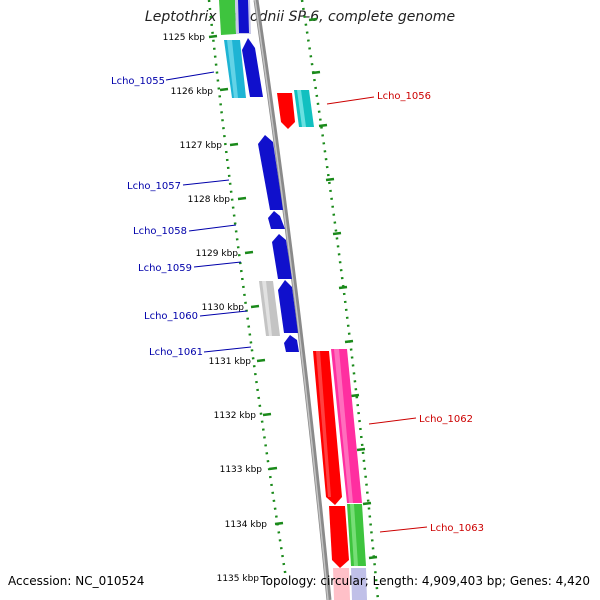 The image size is (600, 600). I want to click on gene-label: Lcho_1056, so click(404, 96).